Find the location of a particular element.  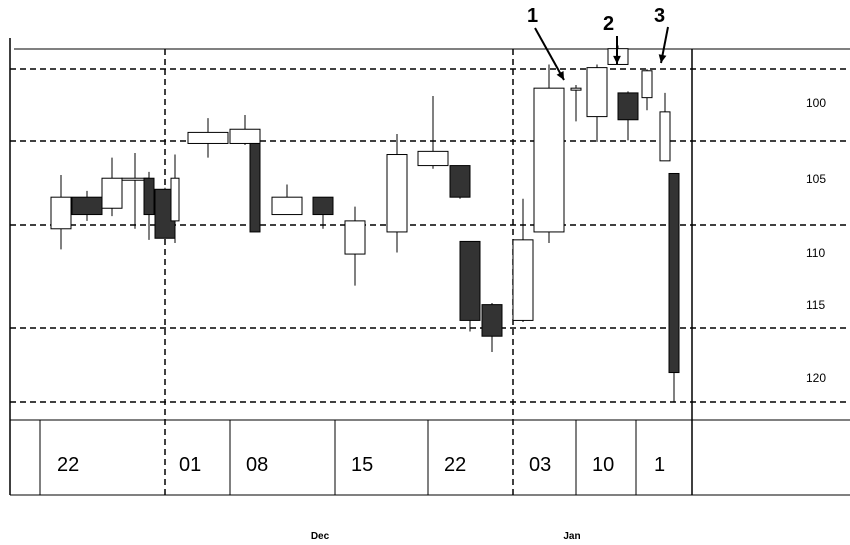

x-tick-label: 03 is located at coordinates (540, 465).